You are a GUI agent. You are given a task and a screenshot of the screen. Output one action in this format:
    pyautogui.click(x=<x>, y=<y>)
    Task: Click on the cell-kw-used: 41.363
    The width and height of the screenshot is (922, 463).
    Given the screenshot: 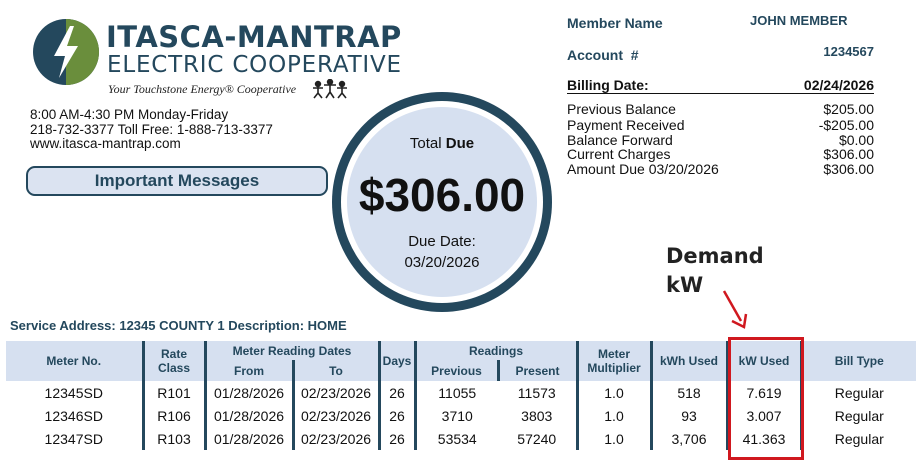 What is the action you would take?
    pyautogui.click(x=763, y=438)
    